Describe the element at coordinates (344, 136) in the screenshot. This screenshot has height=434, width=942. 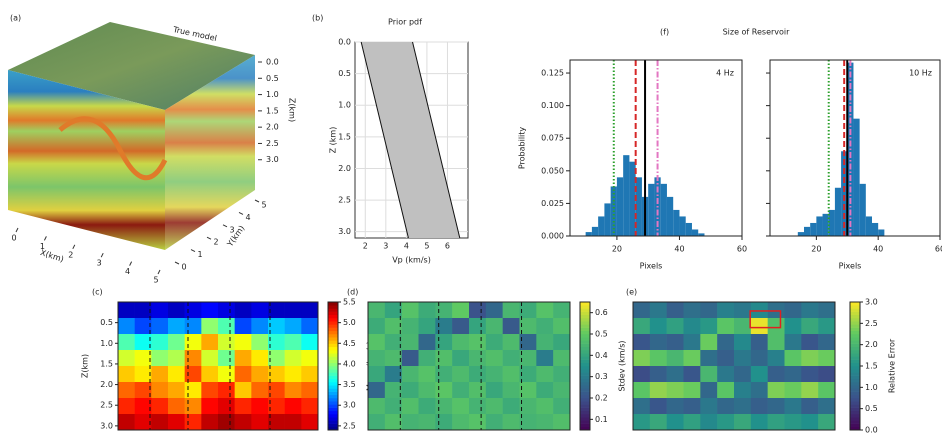
I see `y-tick-label: 1.5` at that location.